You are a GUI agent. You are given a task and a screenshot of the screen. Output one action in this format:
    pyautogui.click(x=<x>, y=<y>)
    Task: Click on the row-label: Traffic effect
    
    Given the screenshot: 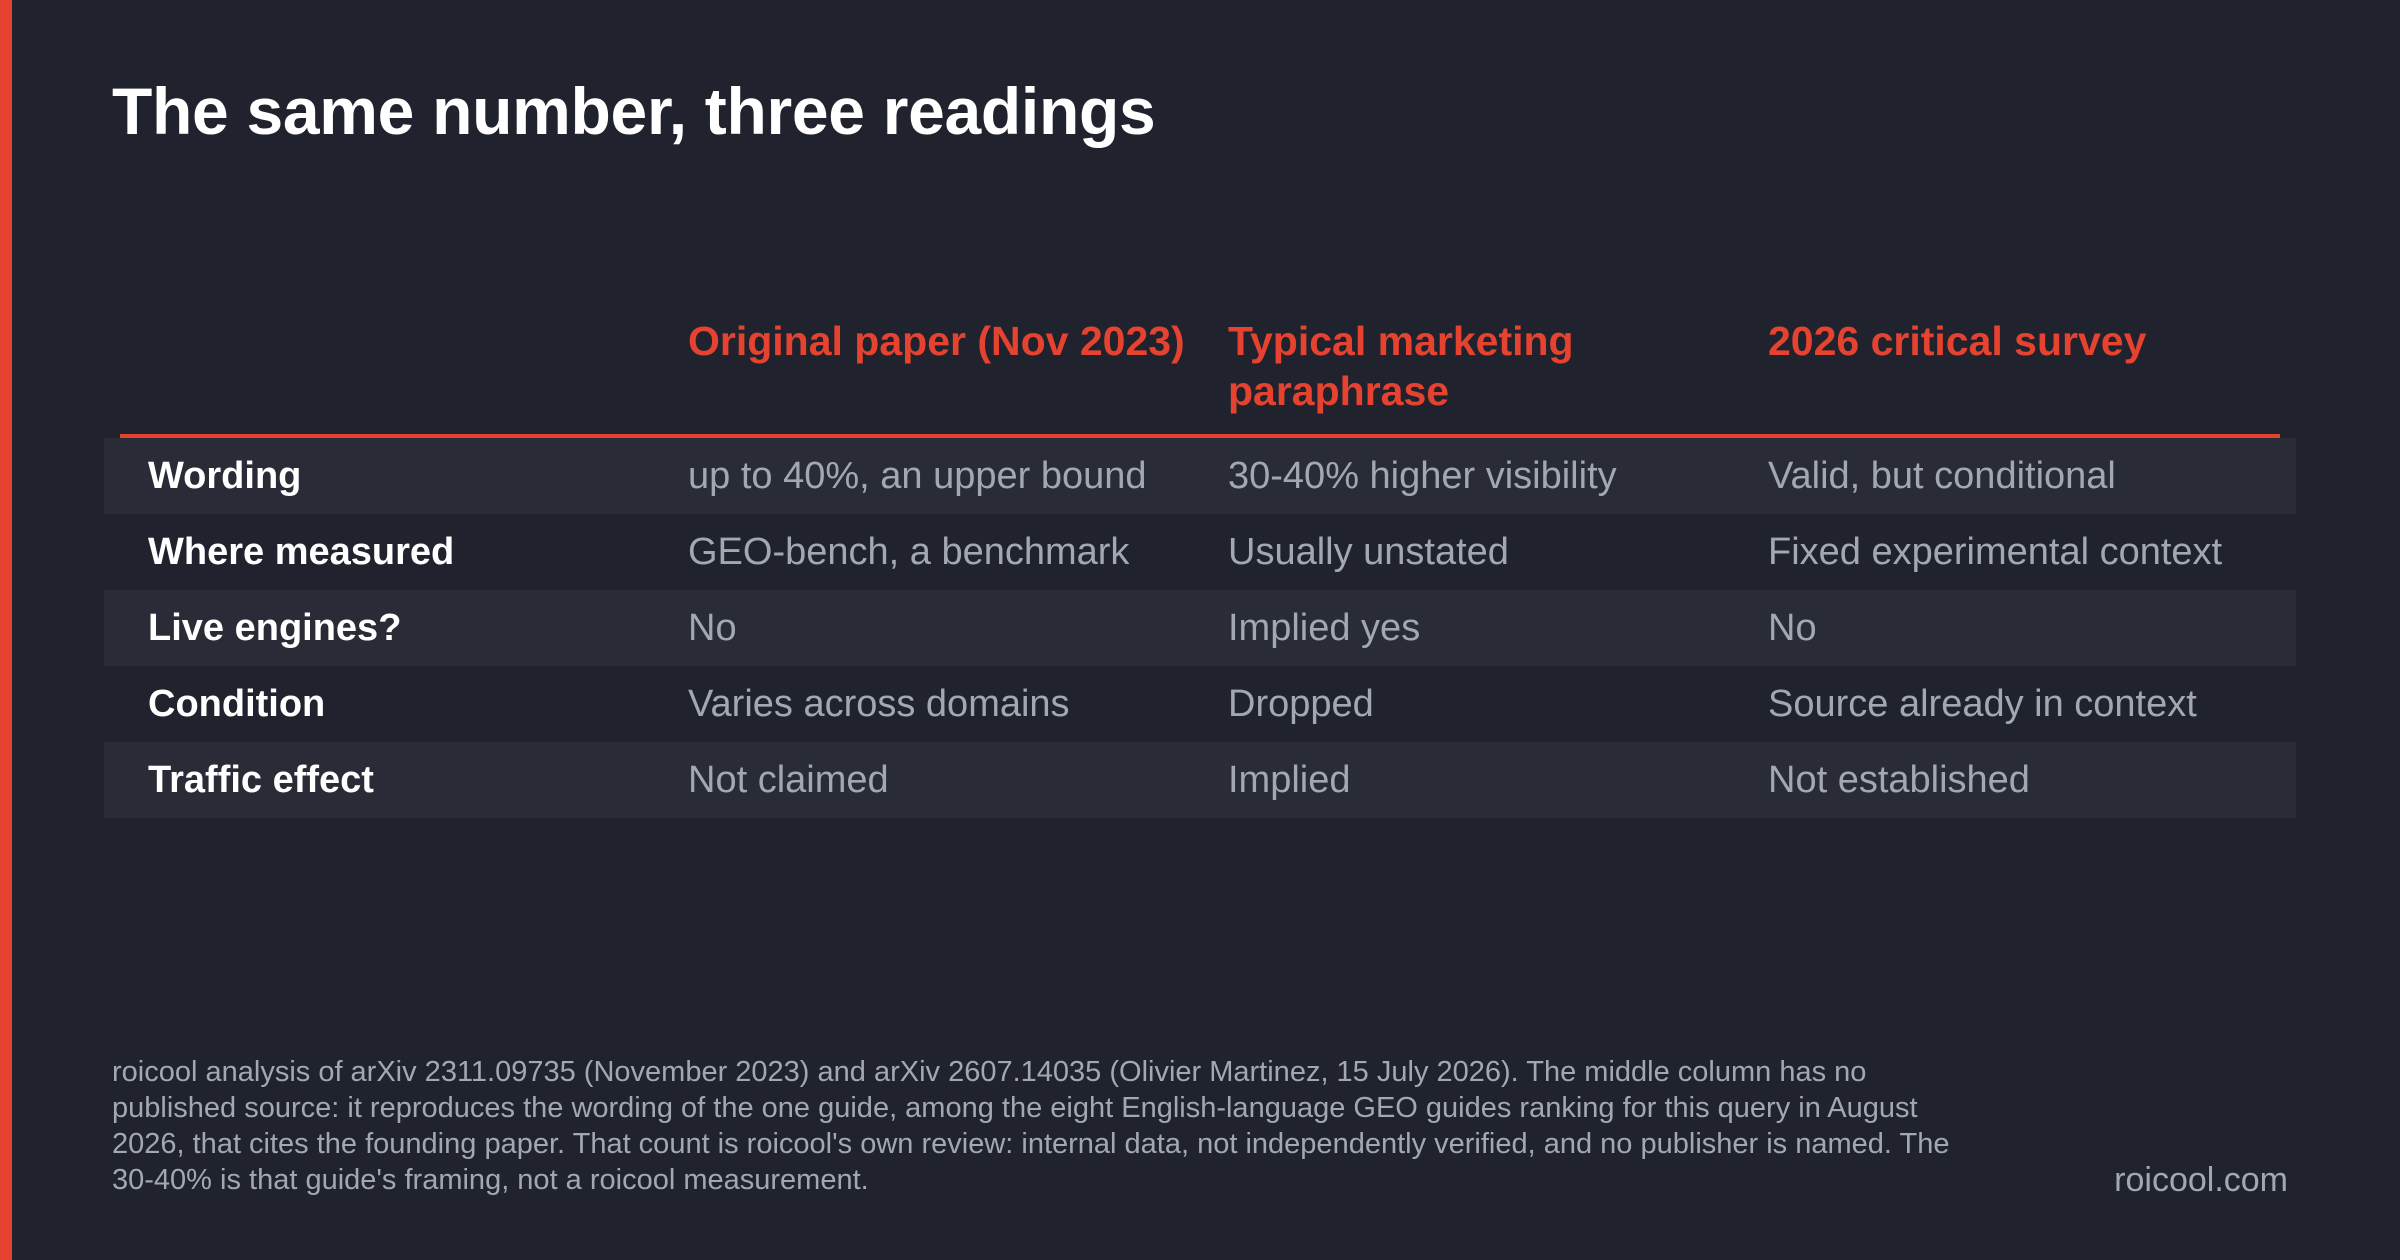 What is the action you would take?
    pyautogui.click(x=396, y=780)
    